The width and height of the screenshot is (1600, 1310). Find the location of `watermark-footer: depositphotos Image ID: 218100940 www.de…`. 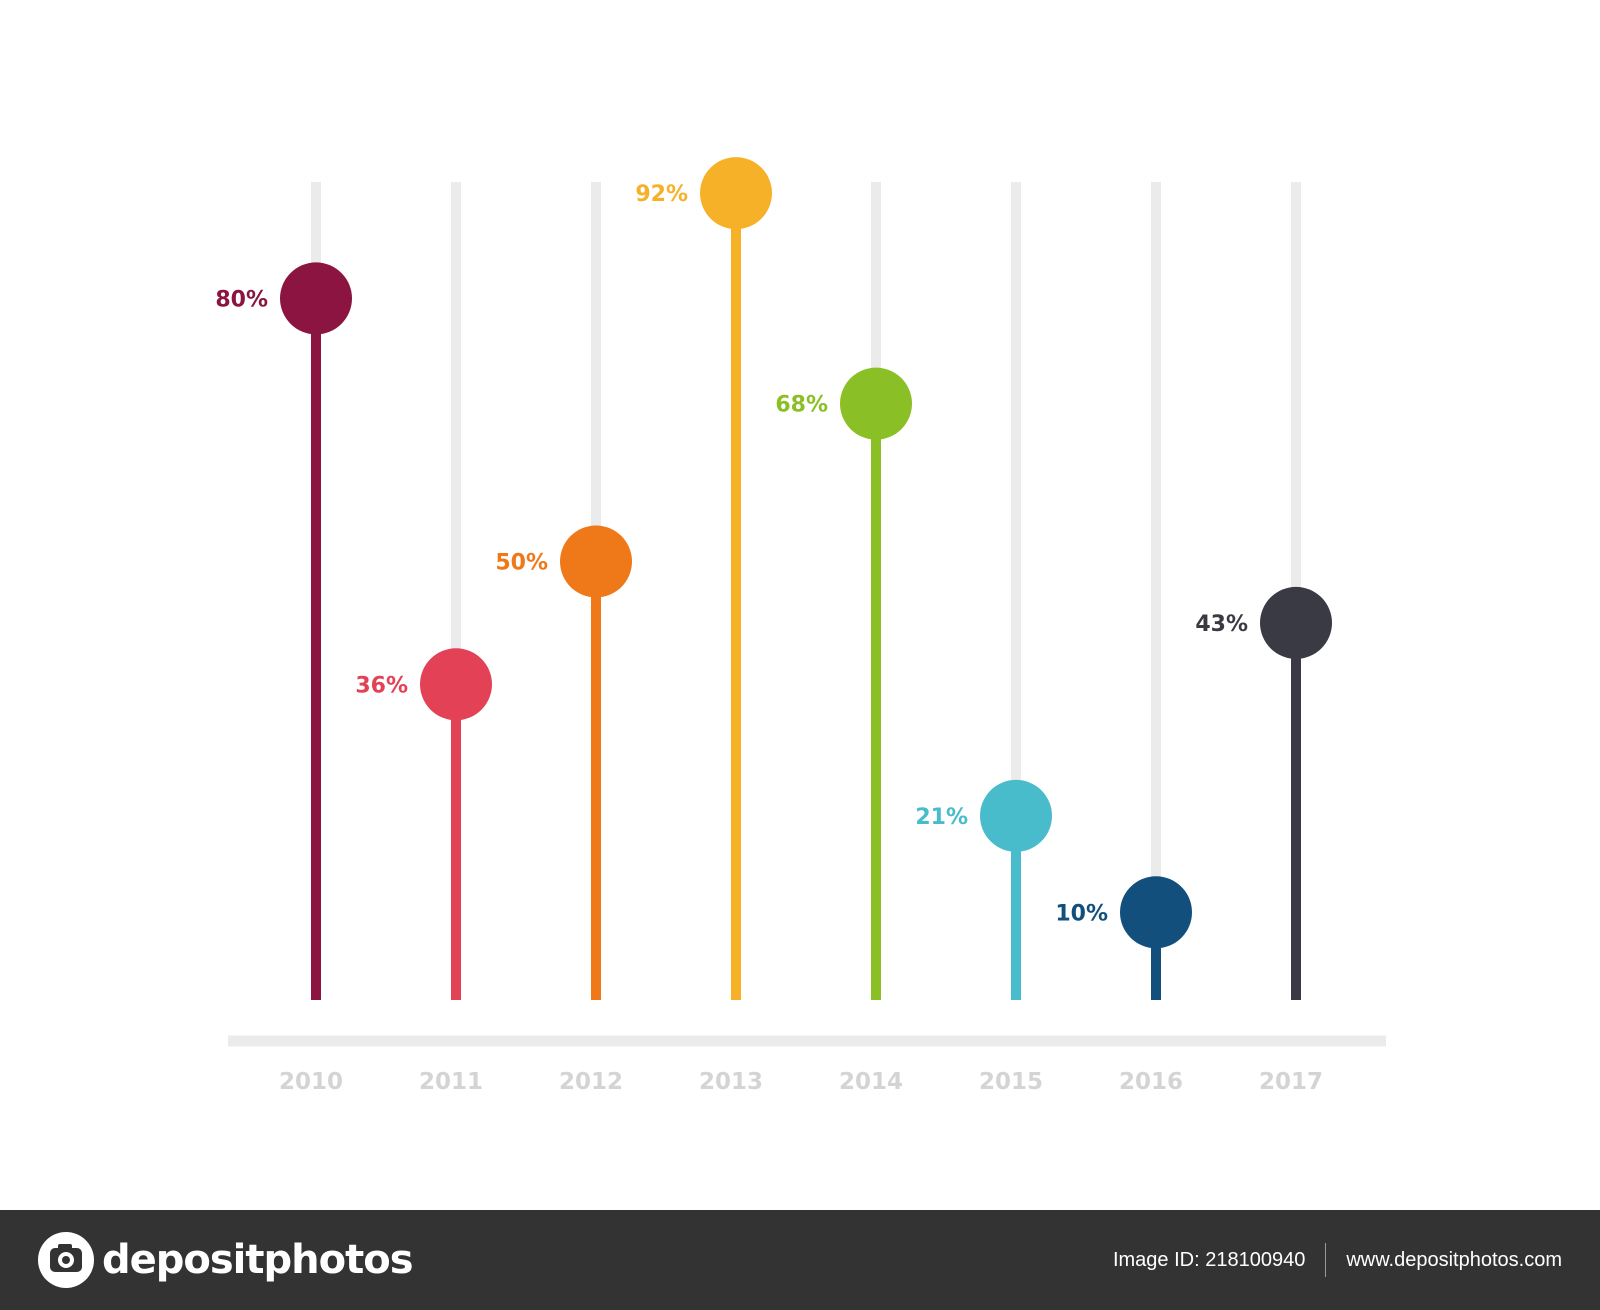

watermark-footer: depositphotos Image ID: 218100940 www.de… is located at coordinates (800, 1260).